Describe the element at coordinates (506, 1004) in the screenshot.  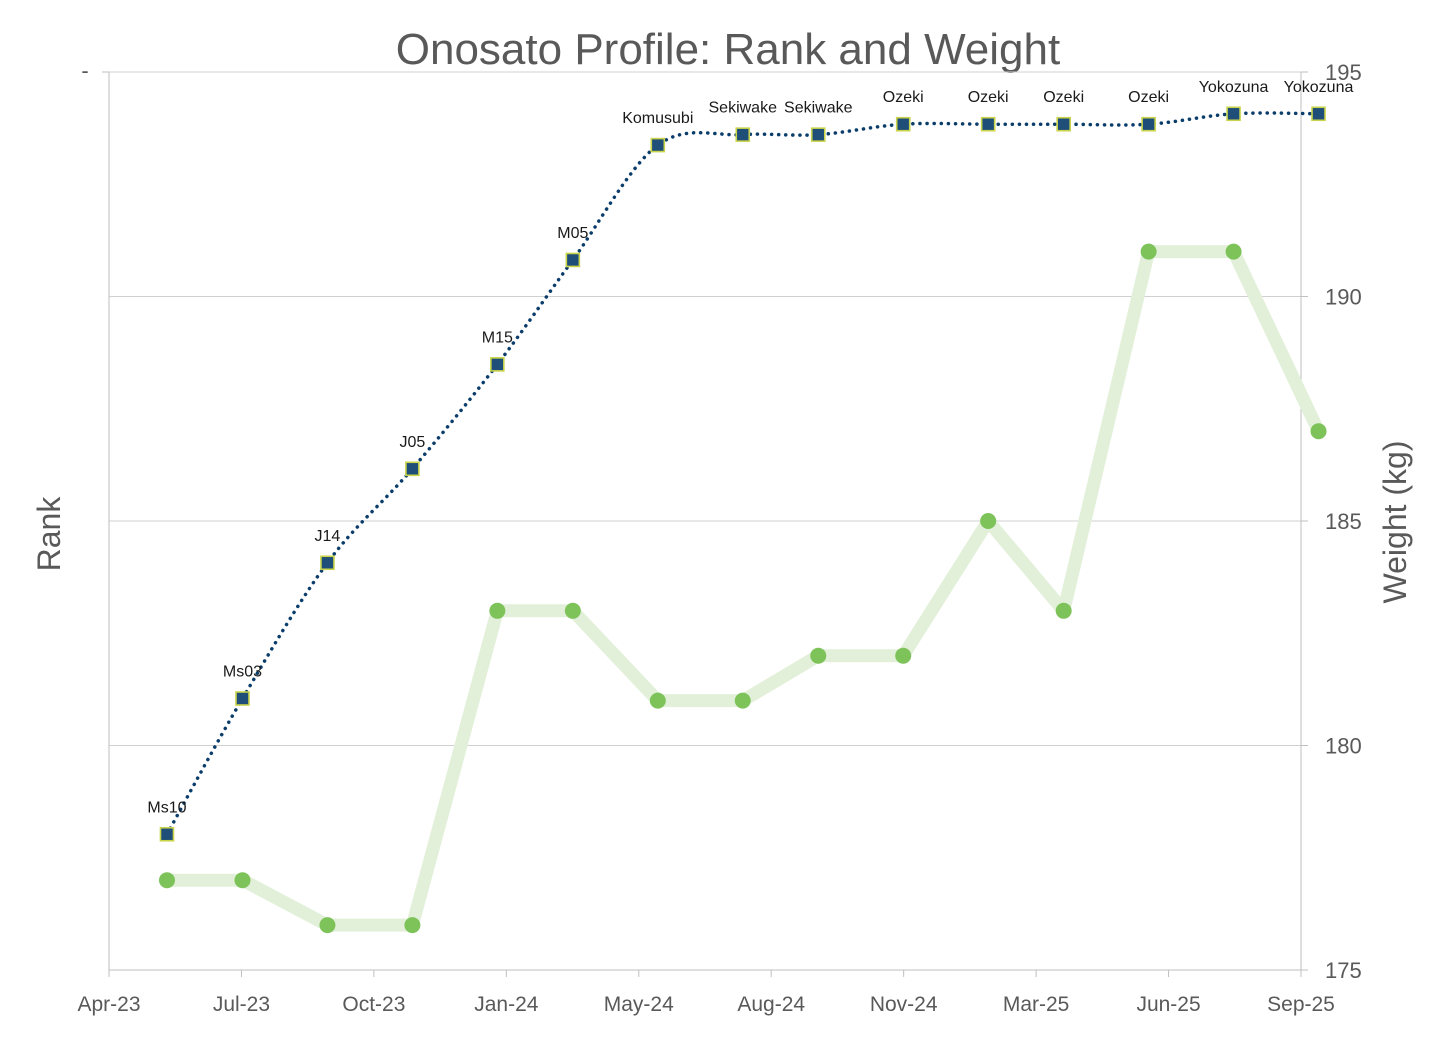
I see `x-tick-label: Jan-24` at that location.